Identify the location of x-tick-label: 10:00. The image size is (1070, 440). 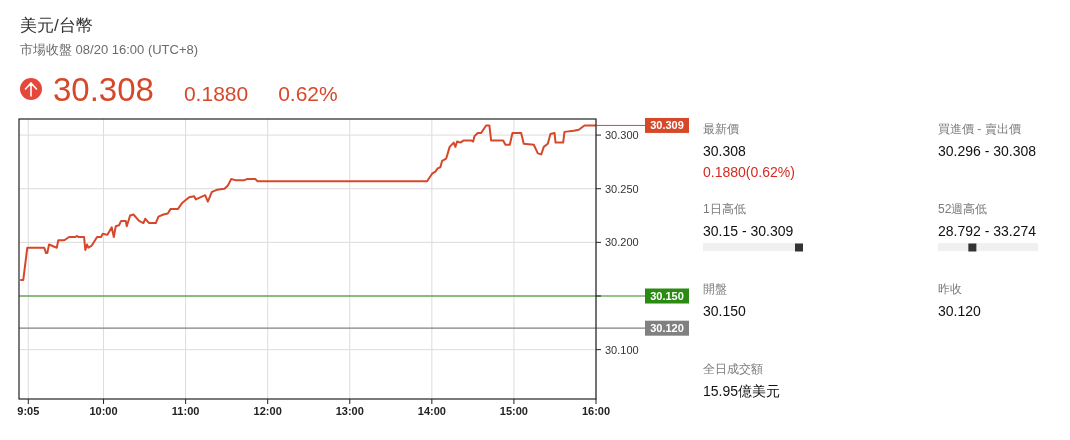
(103, 411).